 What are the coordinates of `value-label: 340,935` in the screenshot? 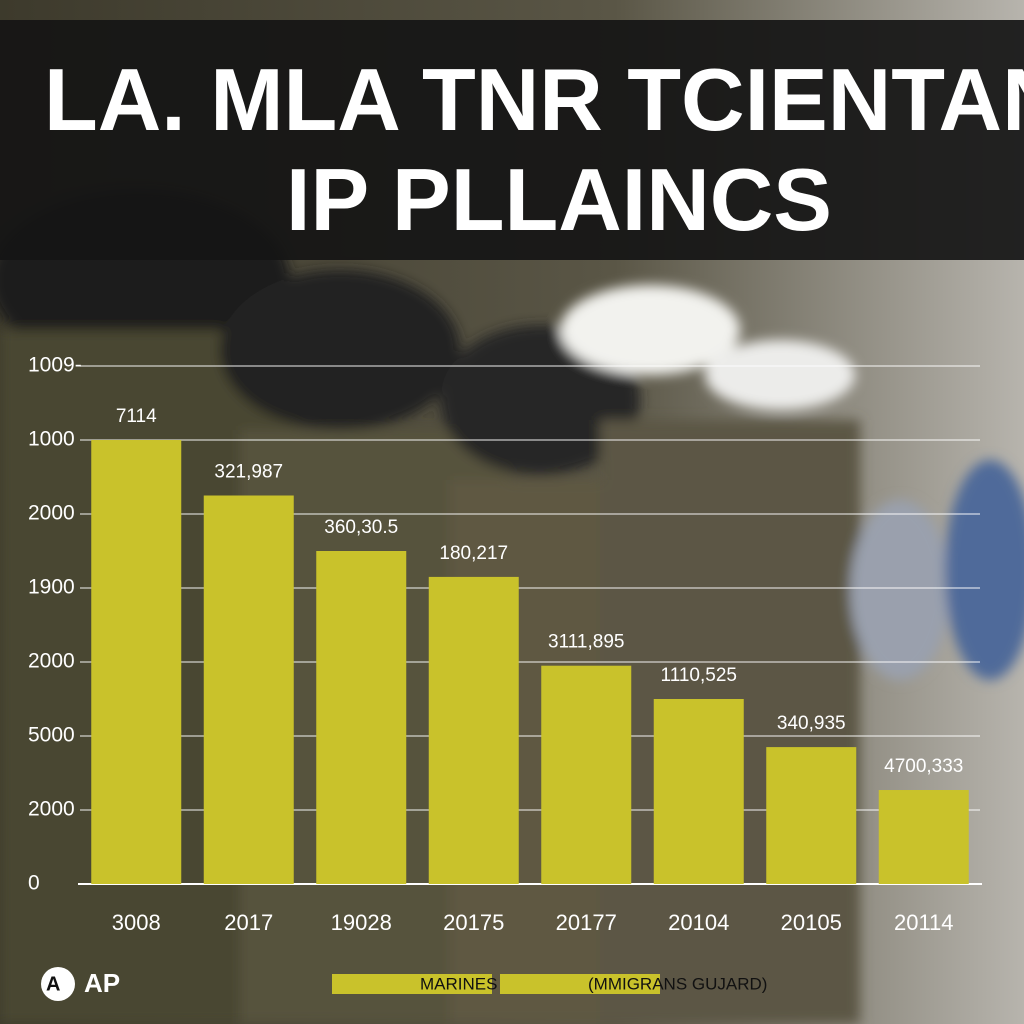 It's located at (811, 723).